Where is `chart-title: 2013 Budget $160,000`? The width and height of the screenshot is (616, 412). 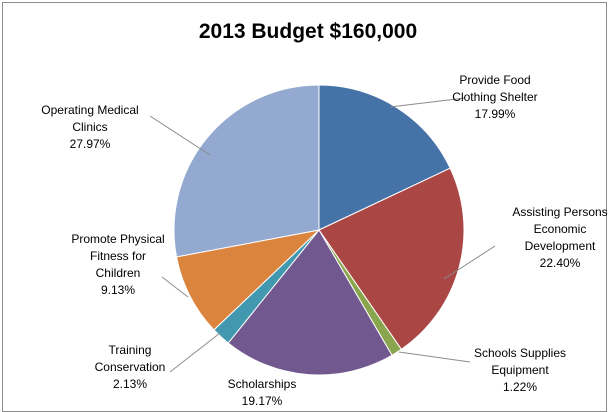
chart-title: 2013 Budget $160,000 is located at coordinates (308, 31).